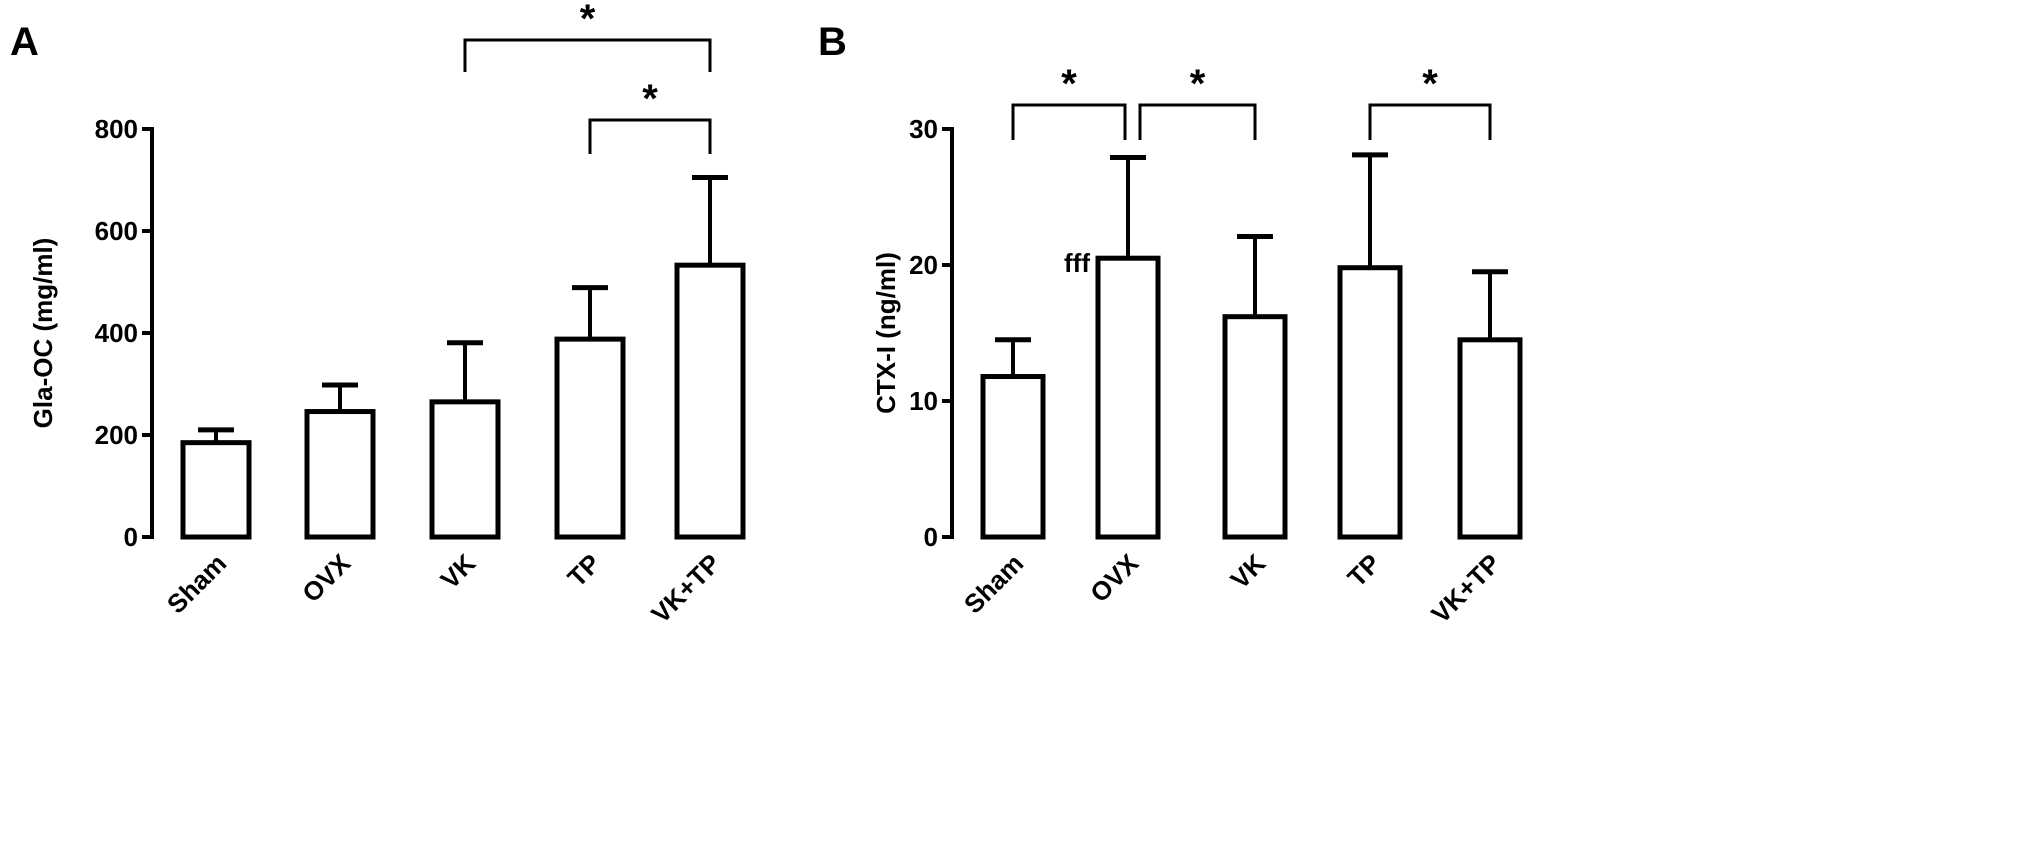  What do you see at coordinates (24, 42) in the screenshot?
I see `panel-label: A` at bounding box center [24, 42].